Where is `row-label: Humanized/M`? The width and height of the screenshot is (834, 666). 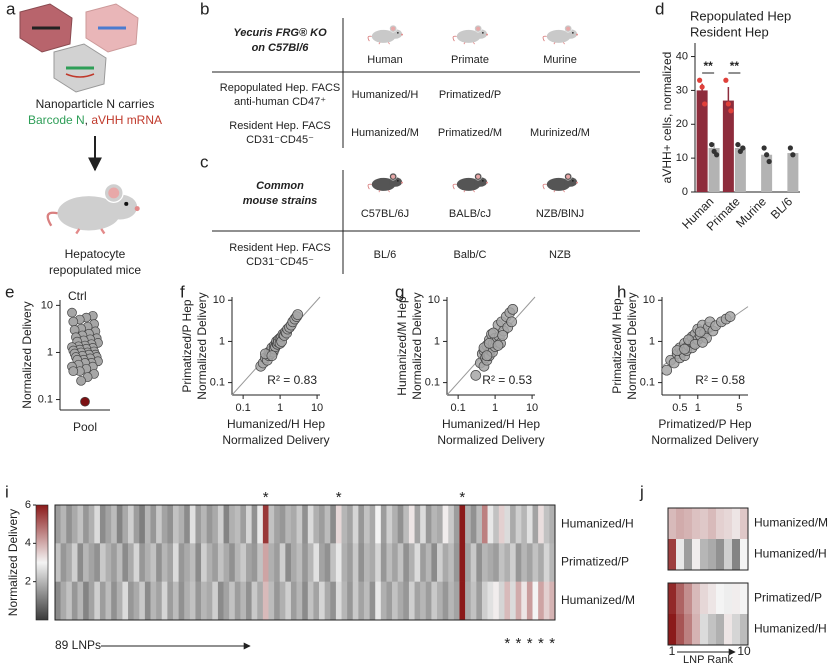 row-label: Humanized/M is located at coordinates (598, 600).